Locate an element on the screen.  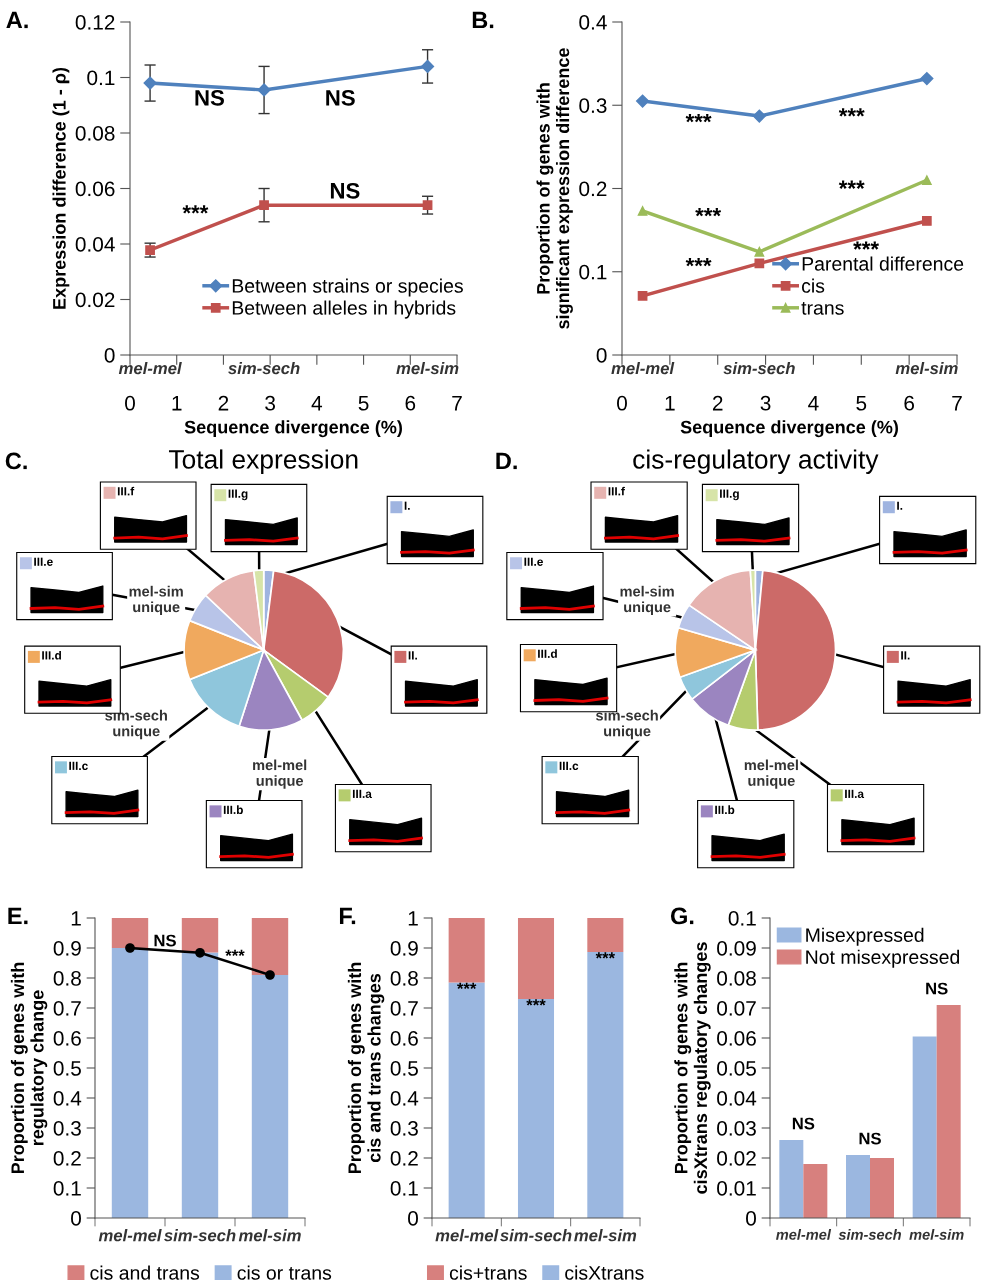
x-tick-label: 6 is located at coordinates (909, 403).